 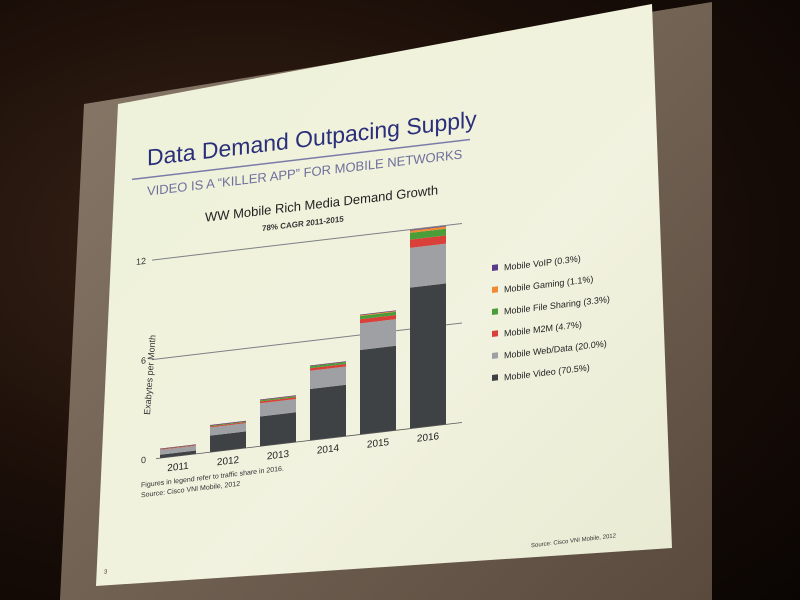 I want to click on x-tick-label: 2013, so click(x=278, y=456).